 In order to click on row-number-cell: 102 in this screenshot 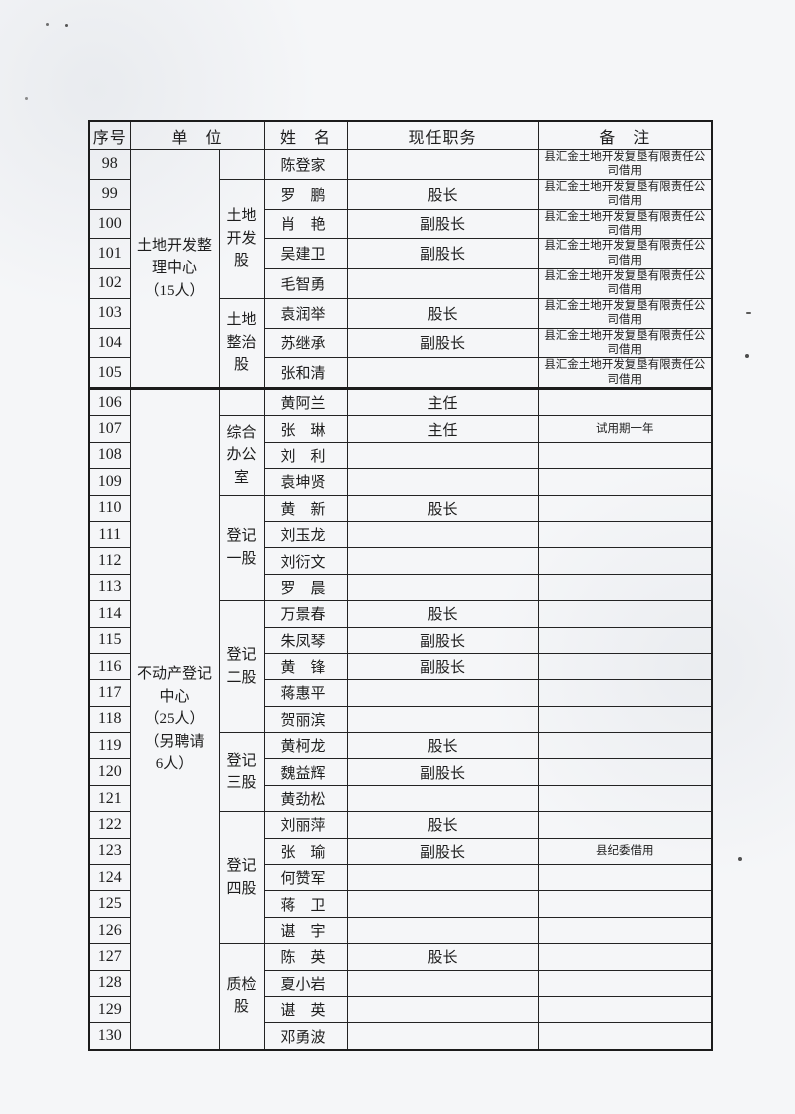, I will do `click(109, 283)`.